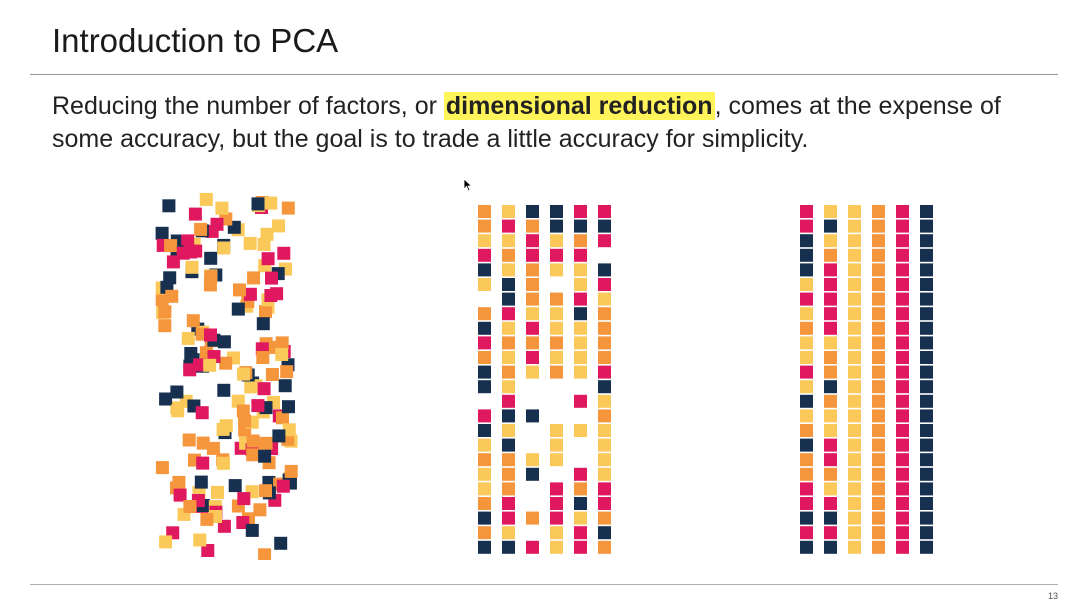 This screenshot has width=1091, height=613. What do you see at coordinates (544, 74) in the screenshot?
I see `title-divider` at bounding box center [544, 74].